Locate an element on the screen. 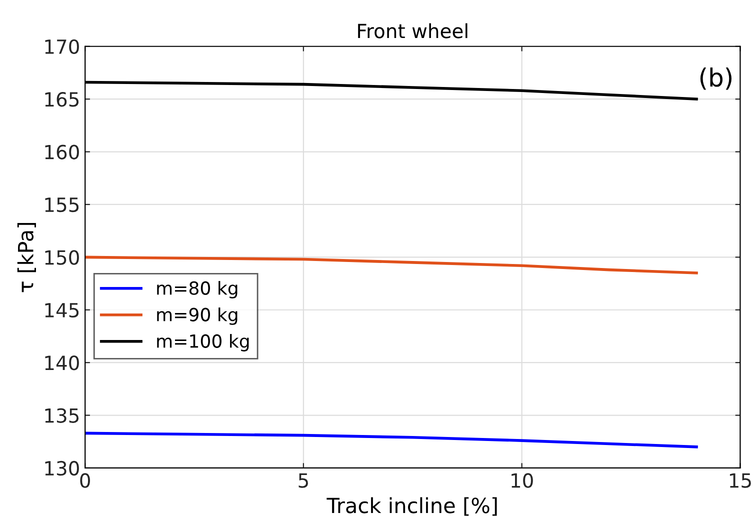 The height and width of the screenshot is (527, 753). x-tick-label: 0 is located at coordinates (85, 480).